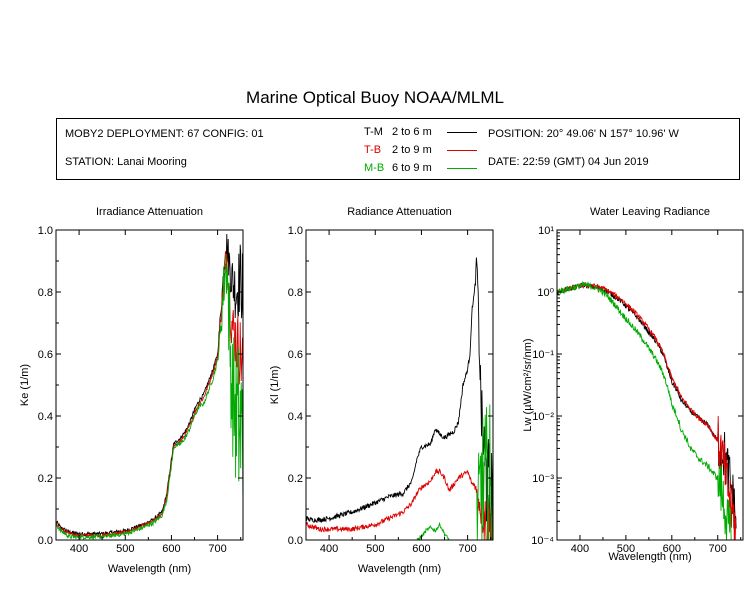  What do you see at coordinates (583, 134) in the screenshot?
I see `position-text: POSITION: 20° 49.06' N 157° 10.96' W` at bounding box center [583, 134].